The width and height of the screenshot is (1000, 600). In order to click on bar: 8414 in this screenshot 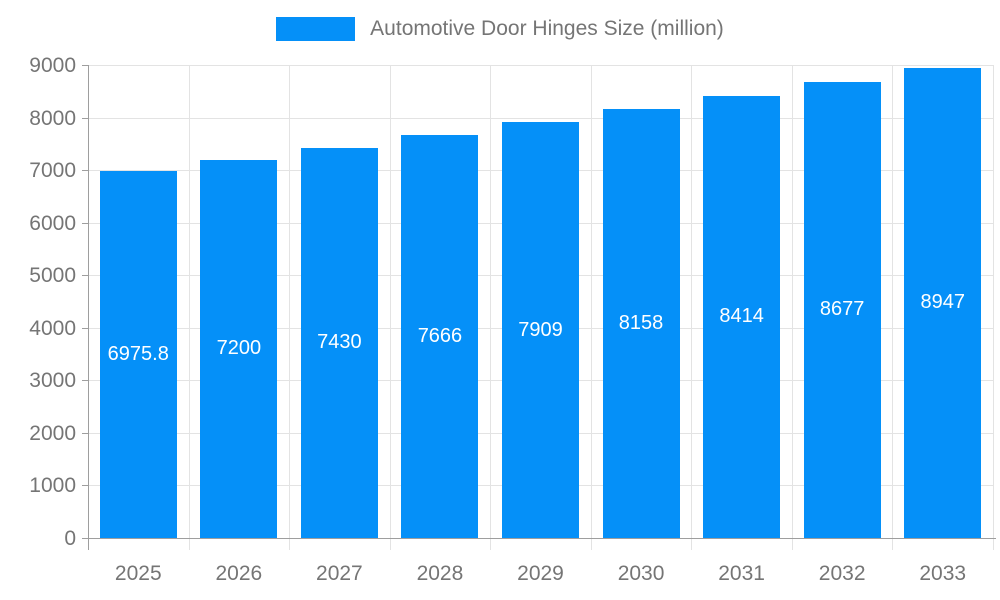, I will do `click(742, 316)`.